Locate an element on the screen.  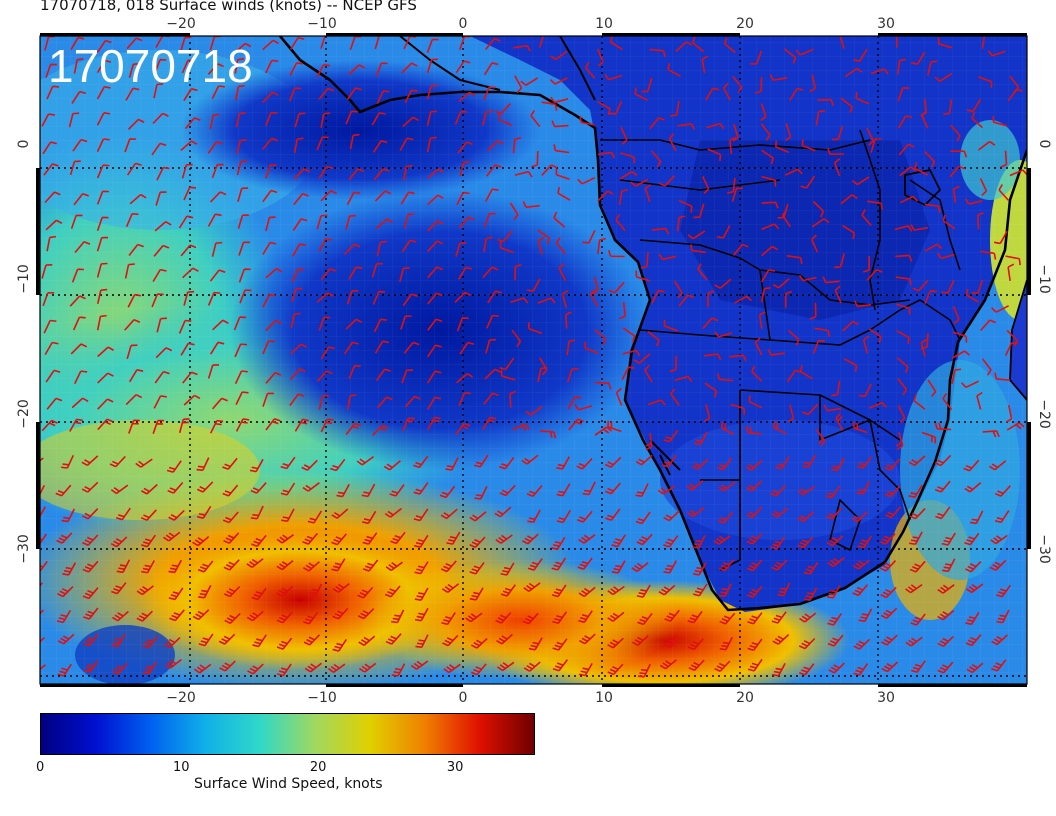
y-tick-left: 0 is located at coordinates (24, 144).